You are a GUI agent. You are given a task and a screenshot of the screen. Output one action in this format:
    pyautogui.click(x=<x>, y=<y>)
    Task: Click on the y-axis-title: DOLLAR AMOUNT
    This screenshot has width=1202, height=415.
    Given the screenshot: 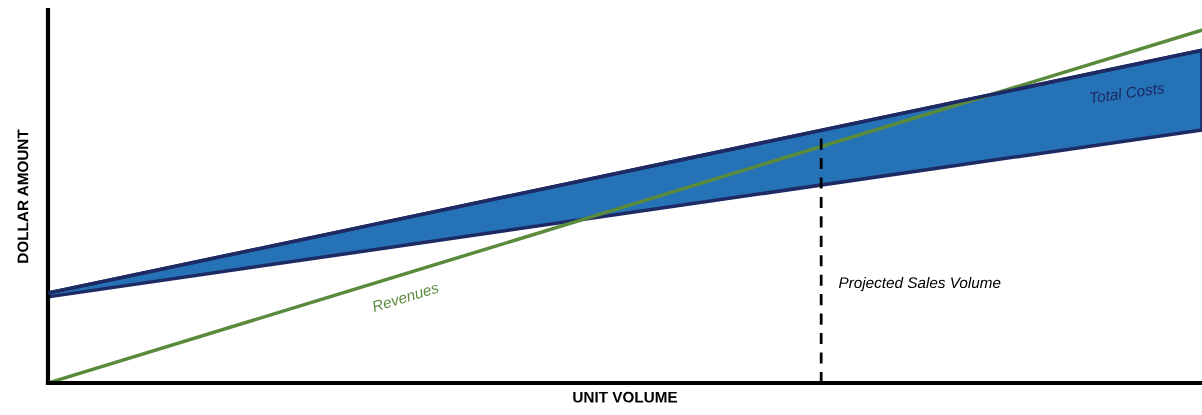 What is the action you would take?
    pyautogui.click(x=23, y=196)
    